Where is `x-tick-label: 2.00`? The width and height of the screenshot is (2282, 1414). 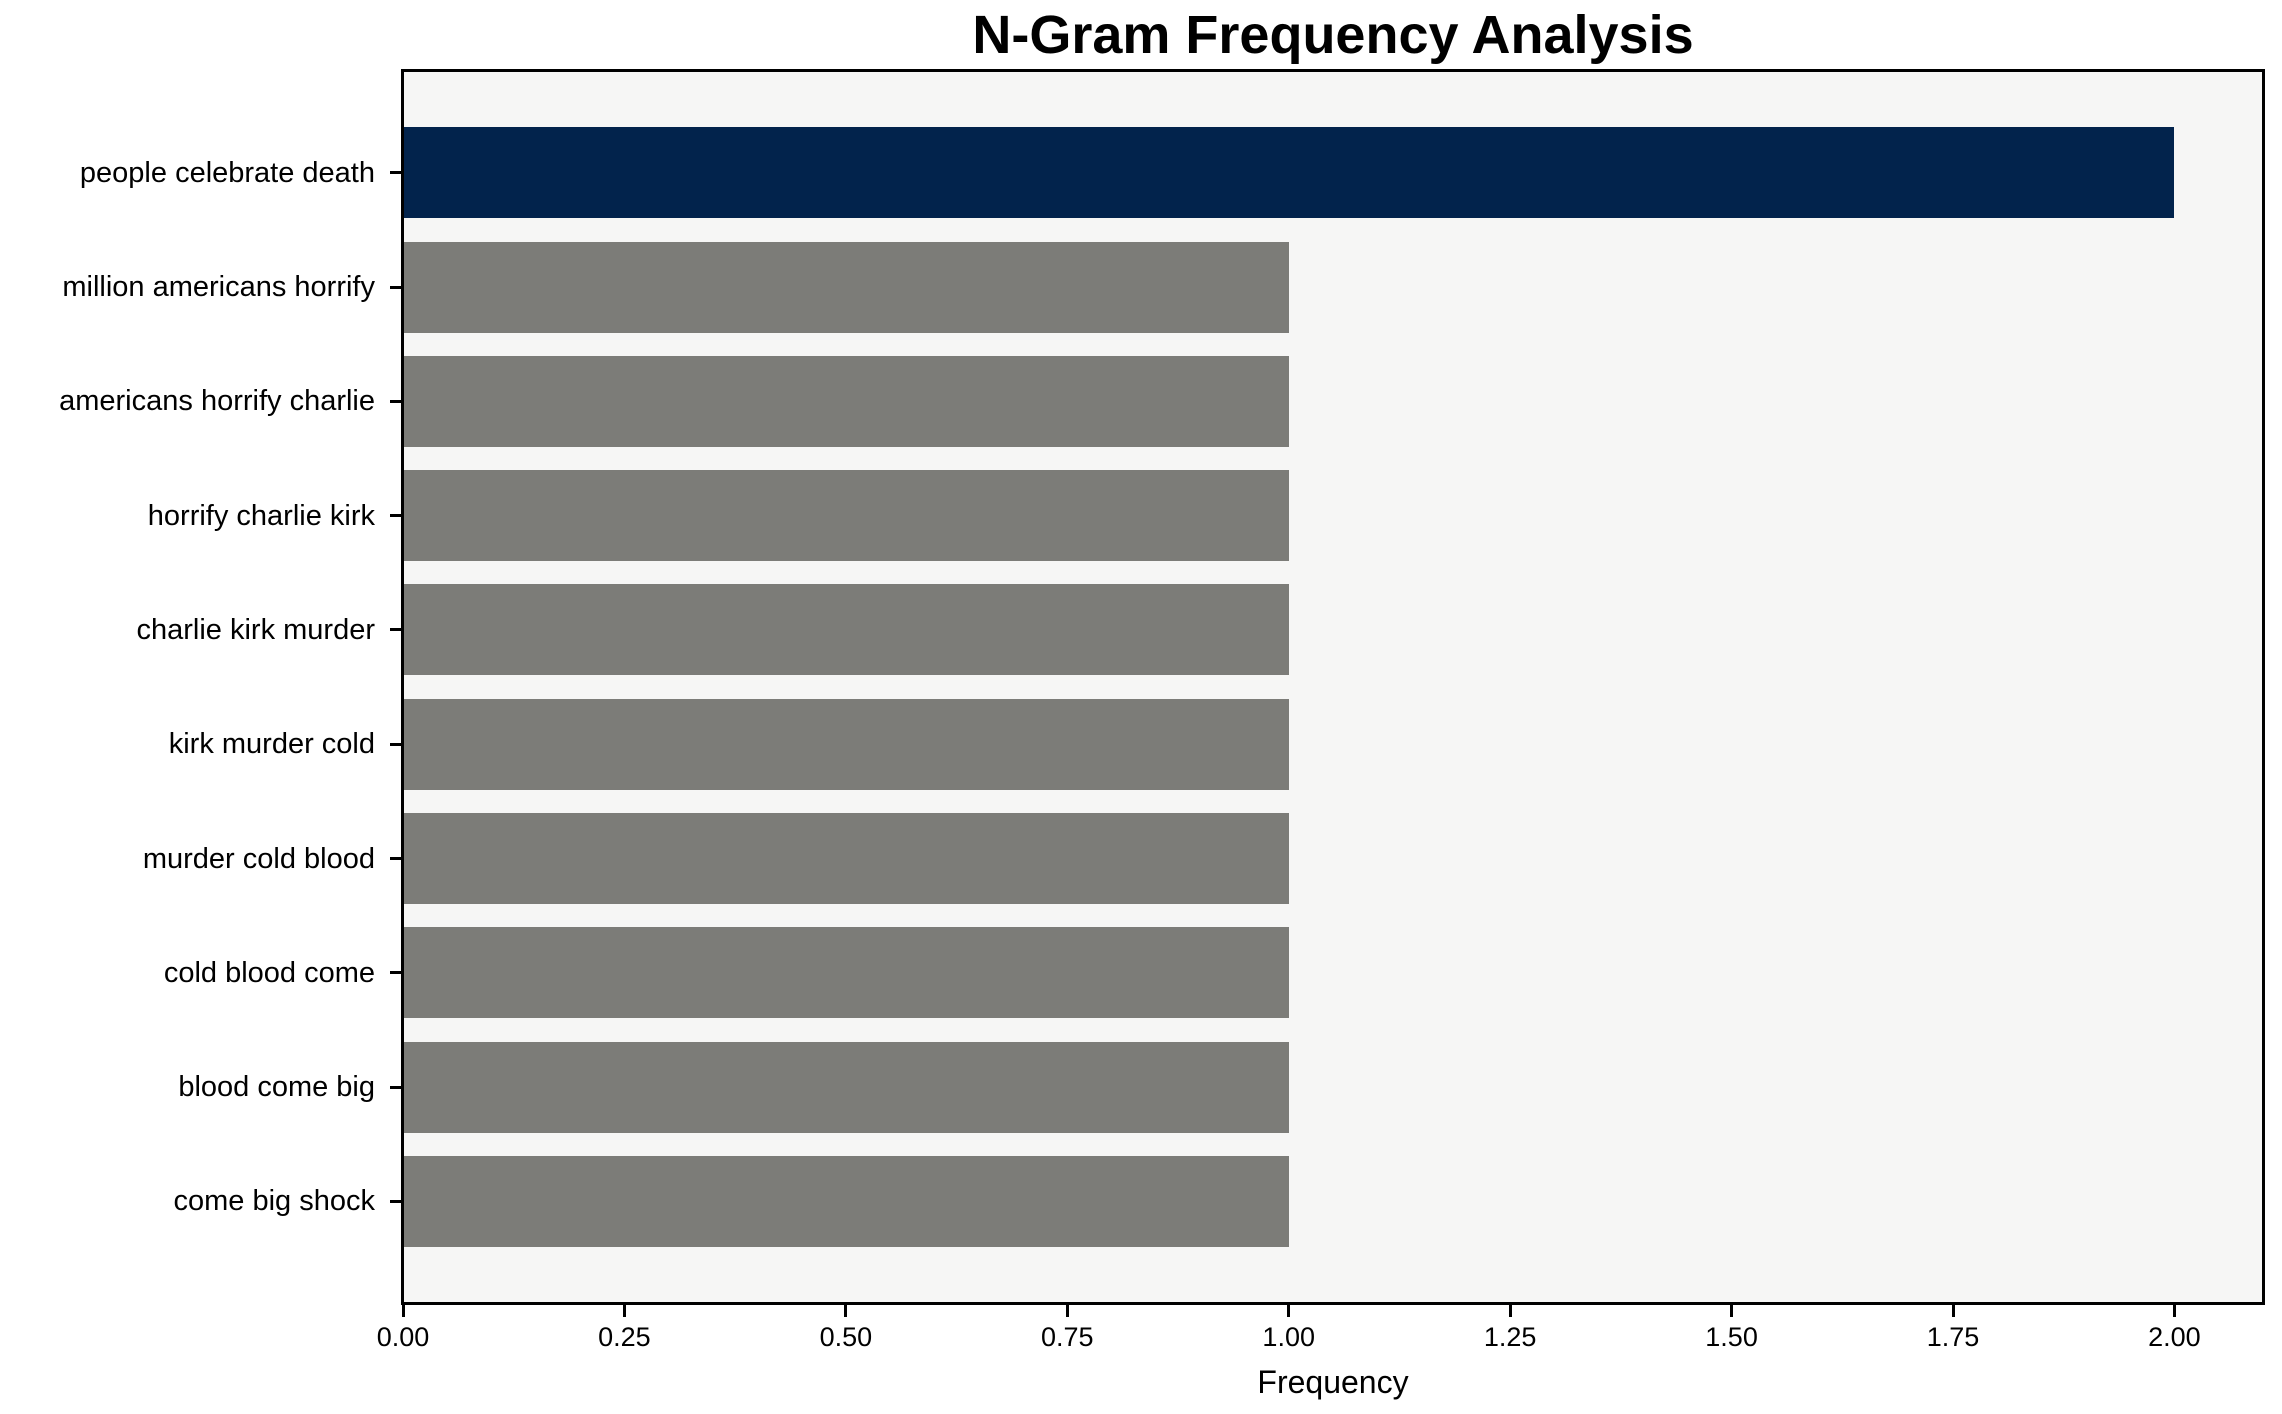 x-tick-label: 2.00 is located at coordinates (2174, 1337).